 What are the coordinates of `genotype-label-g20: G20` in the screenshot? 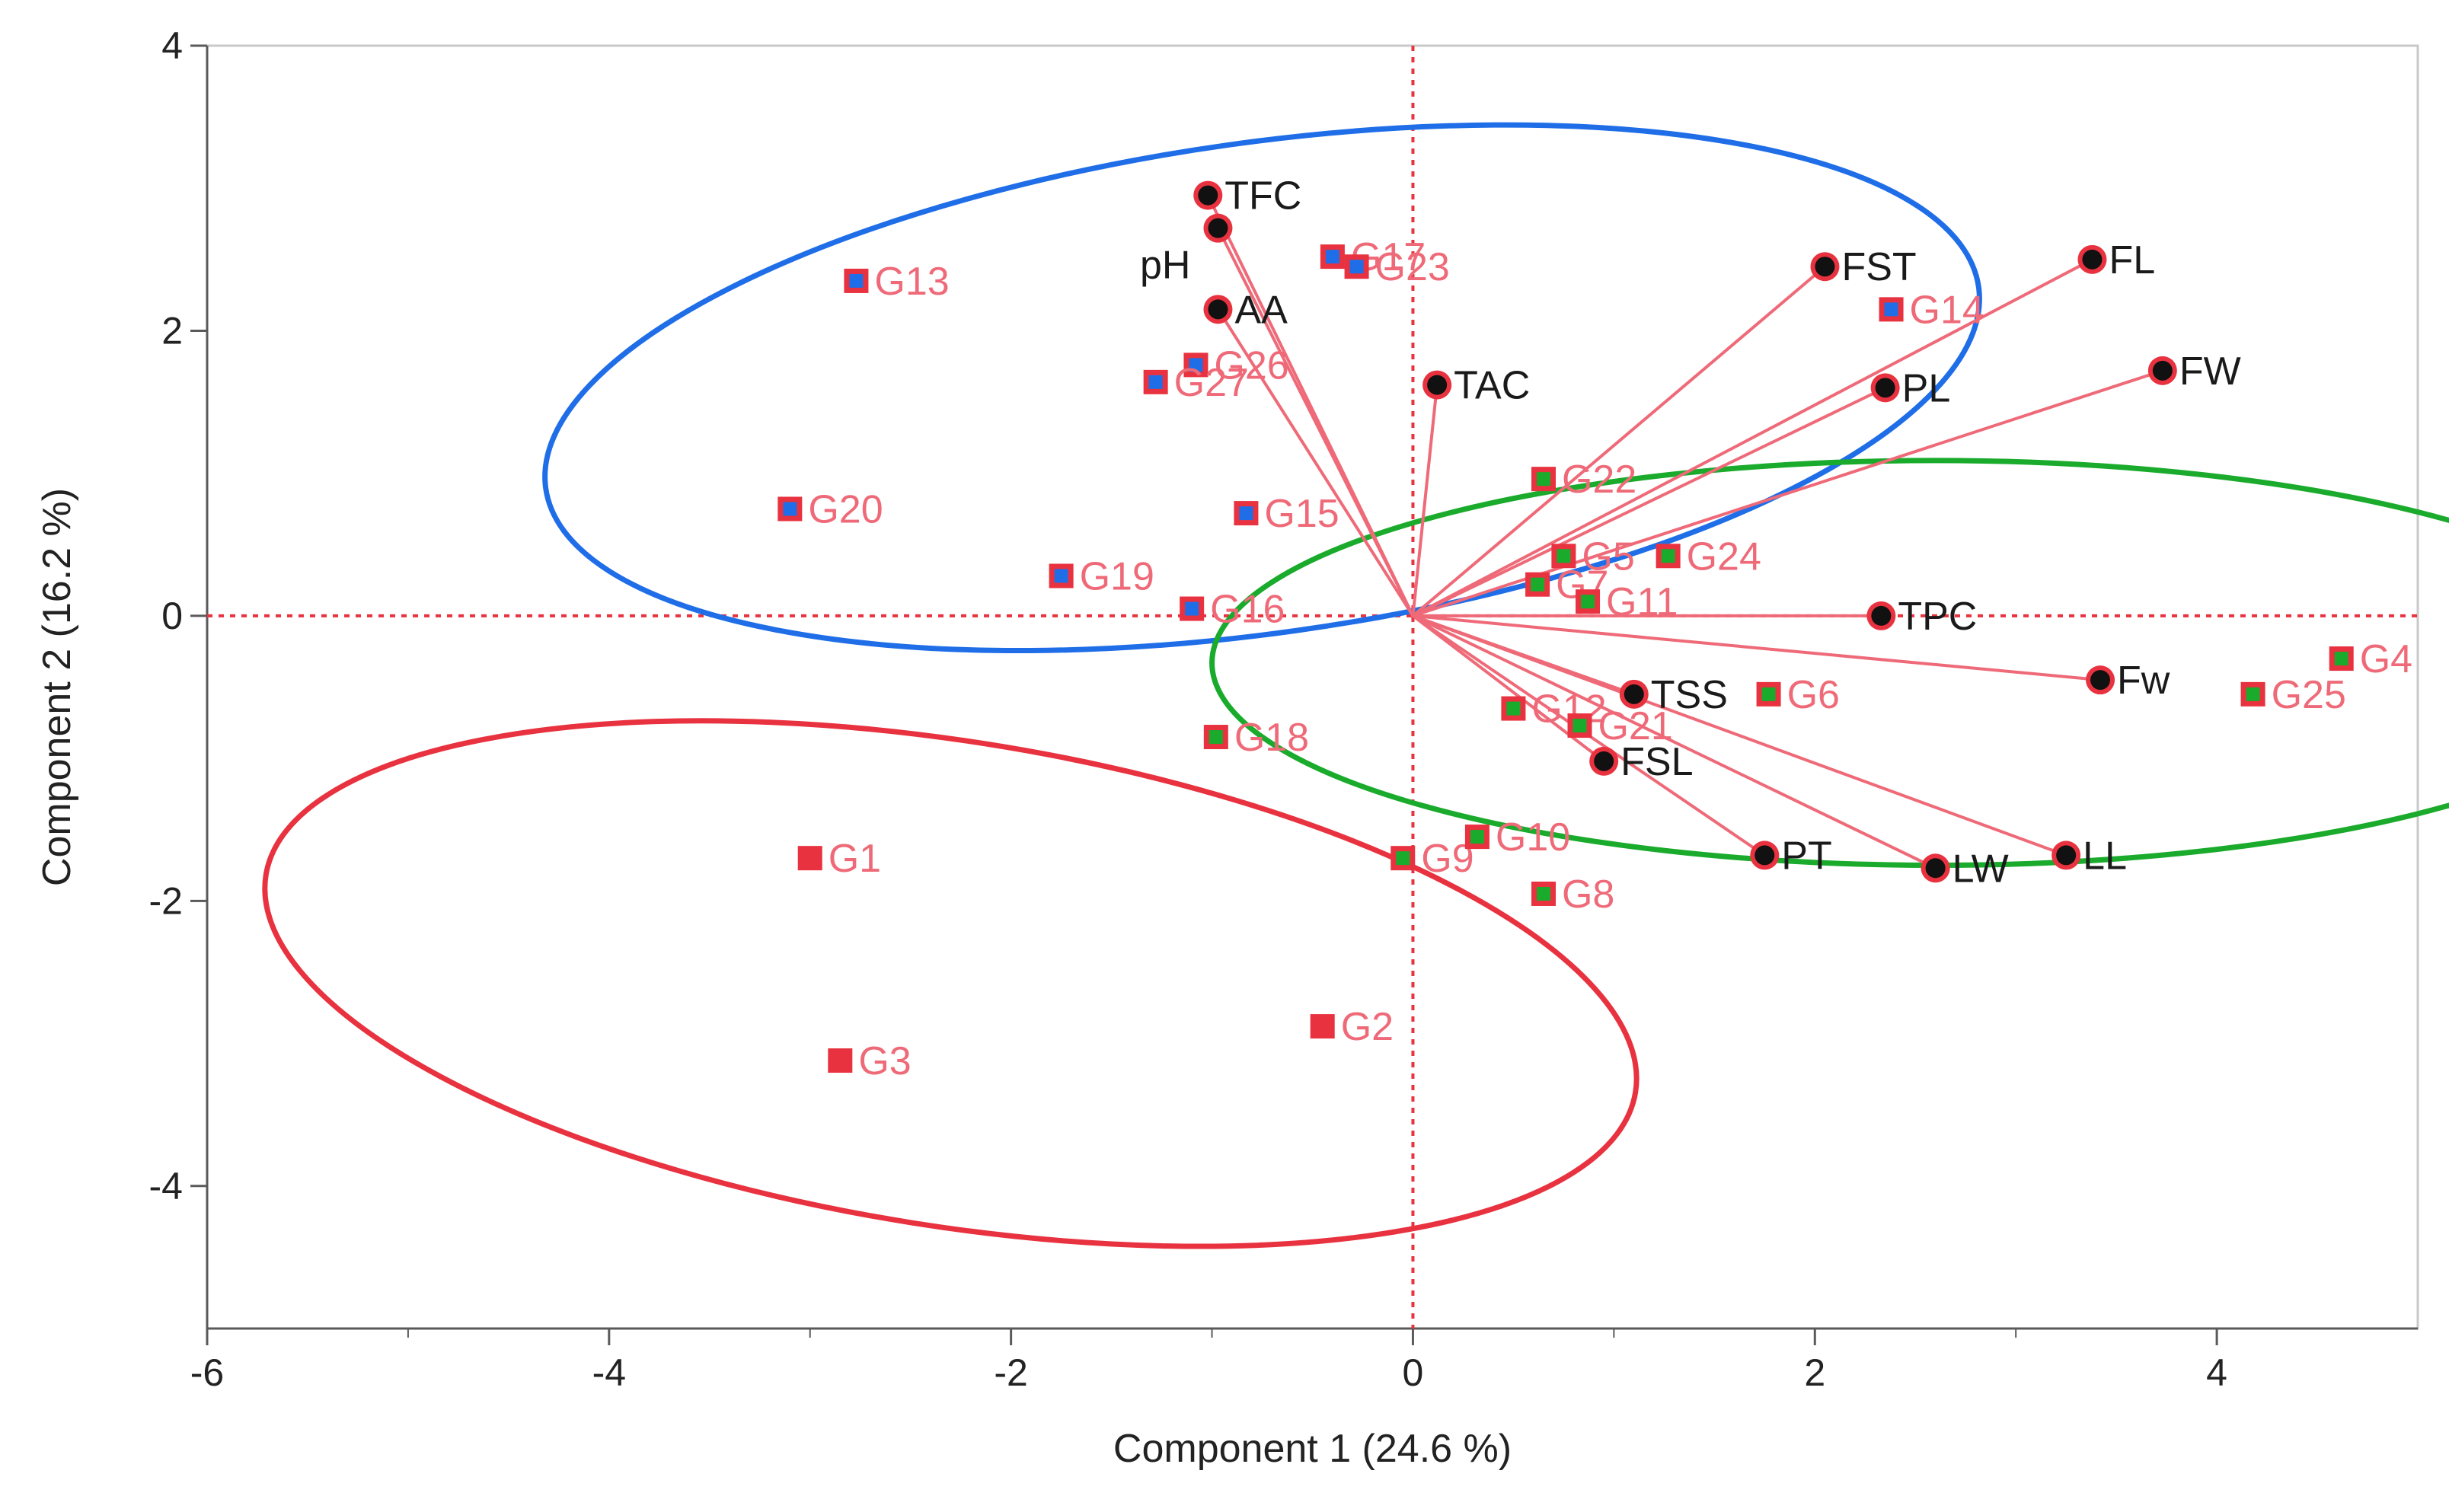 It's located at (845, 509).